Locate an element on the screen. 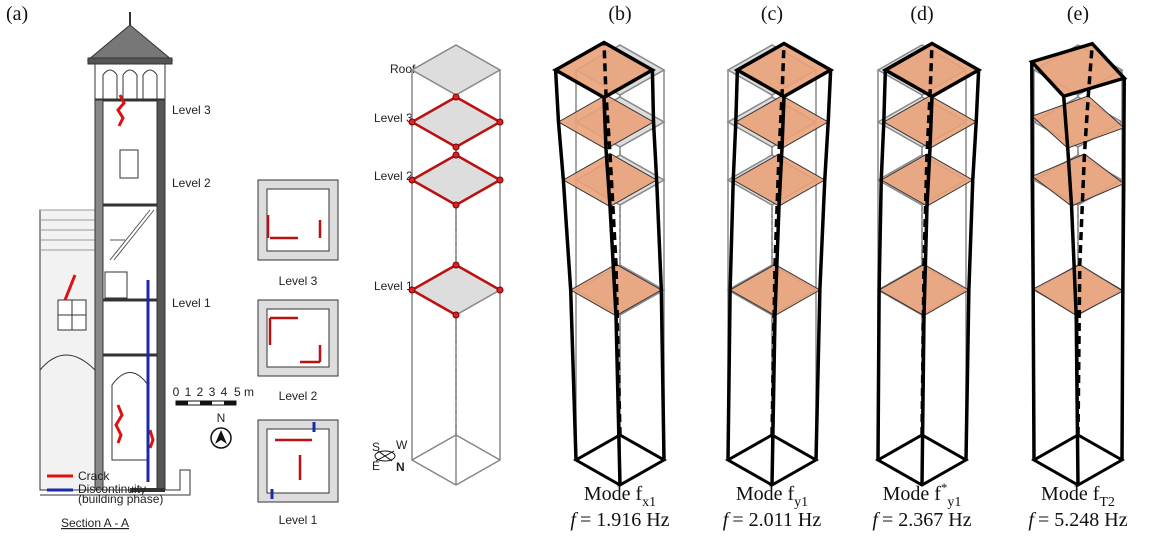 This screenshot has width=1153, height=537. compass-label: W is located at coordinates (402, 445).